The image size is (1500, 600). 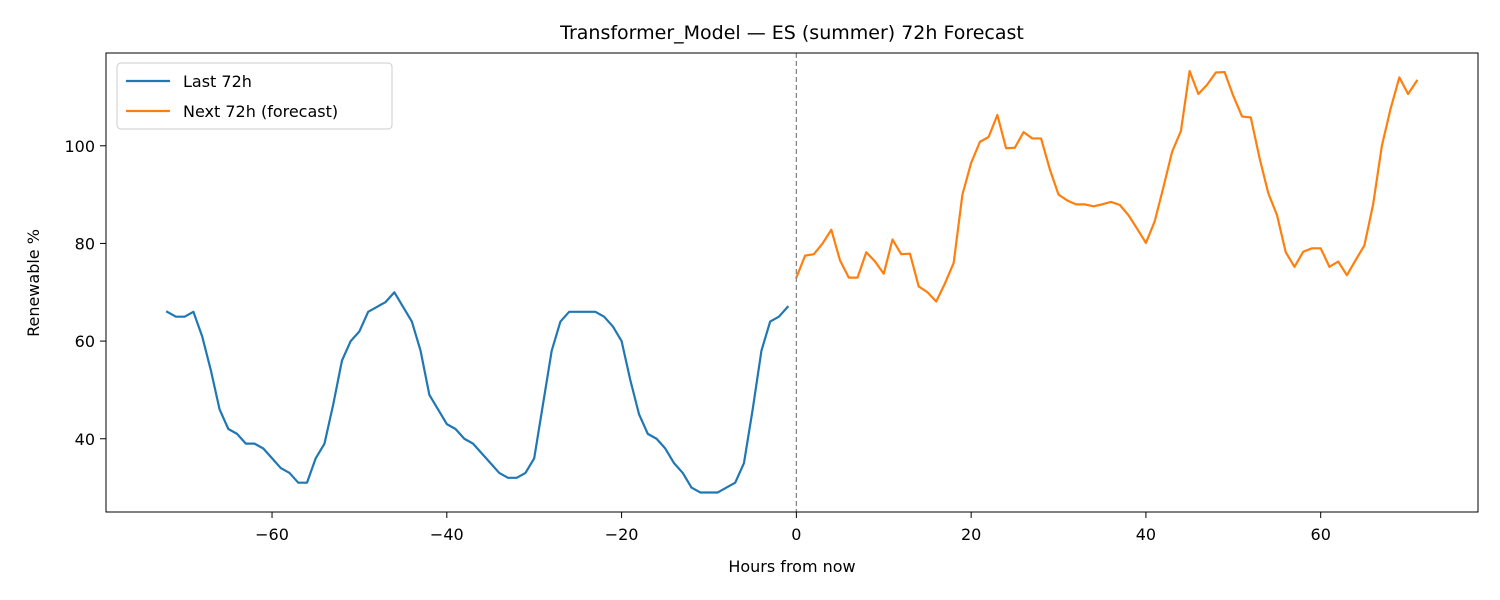 I want to click on x-tick-label: 60, so click(x=1321, y=534).